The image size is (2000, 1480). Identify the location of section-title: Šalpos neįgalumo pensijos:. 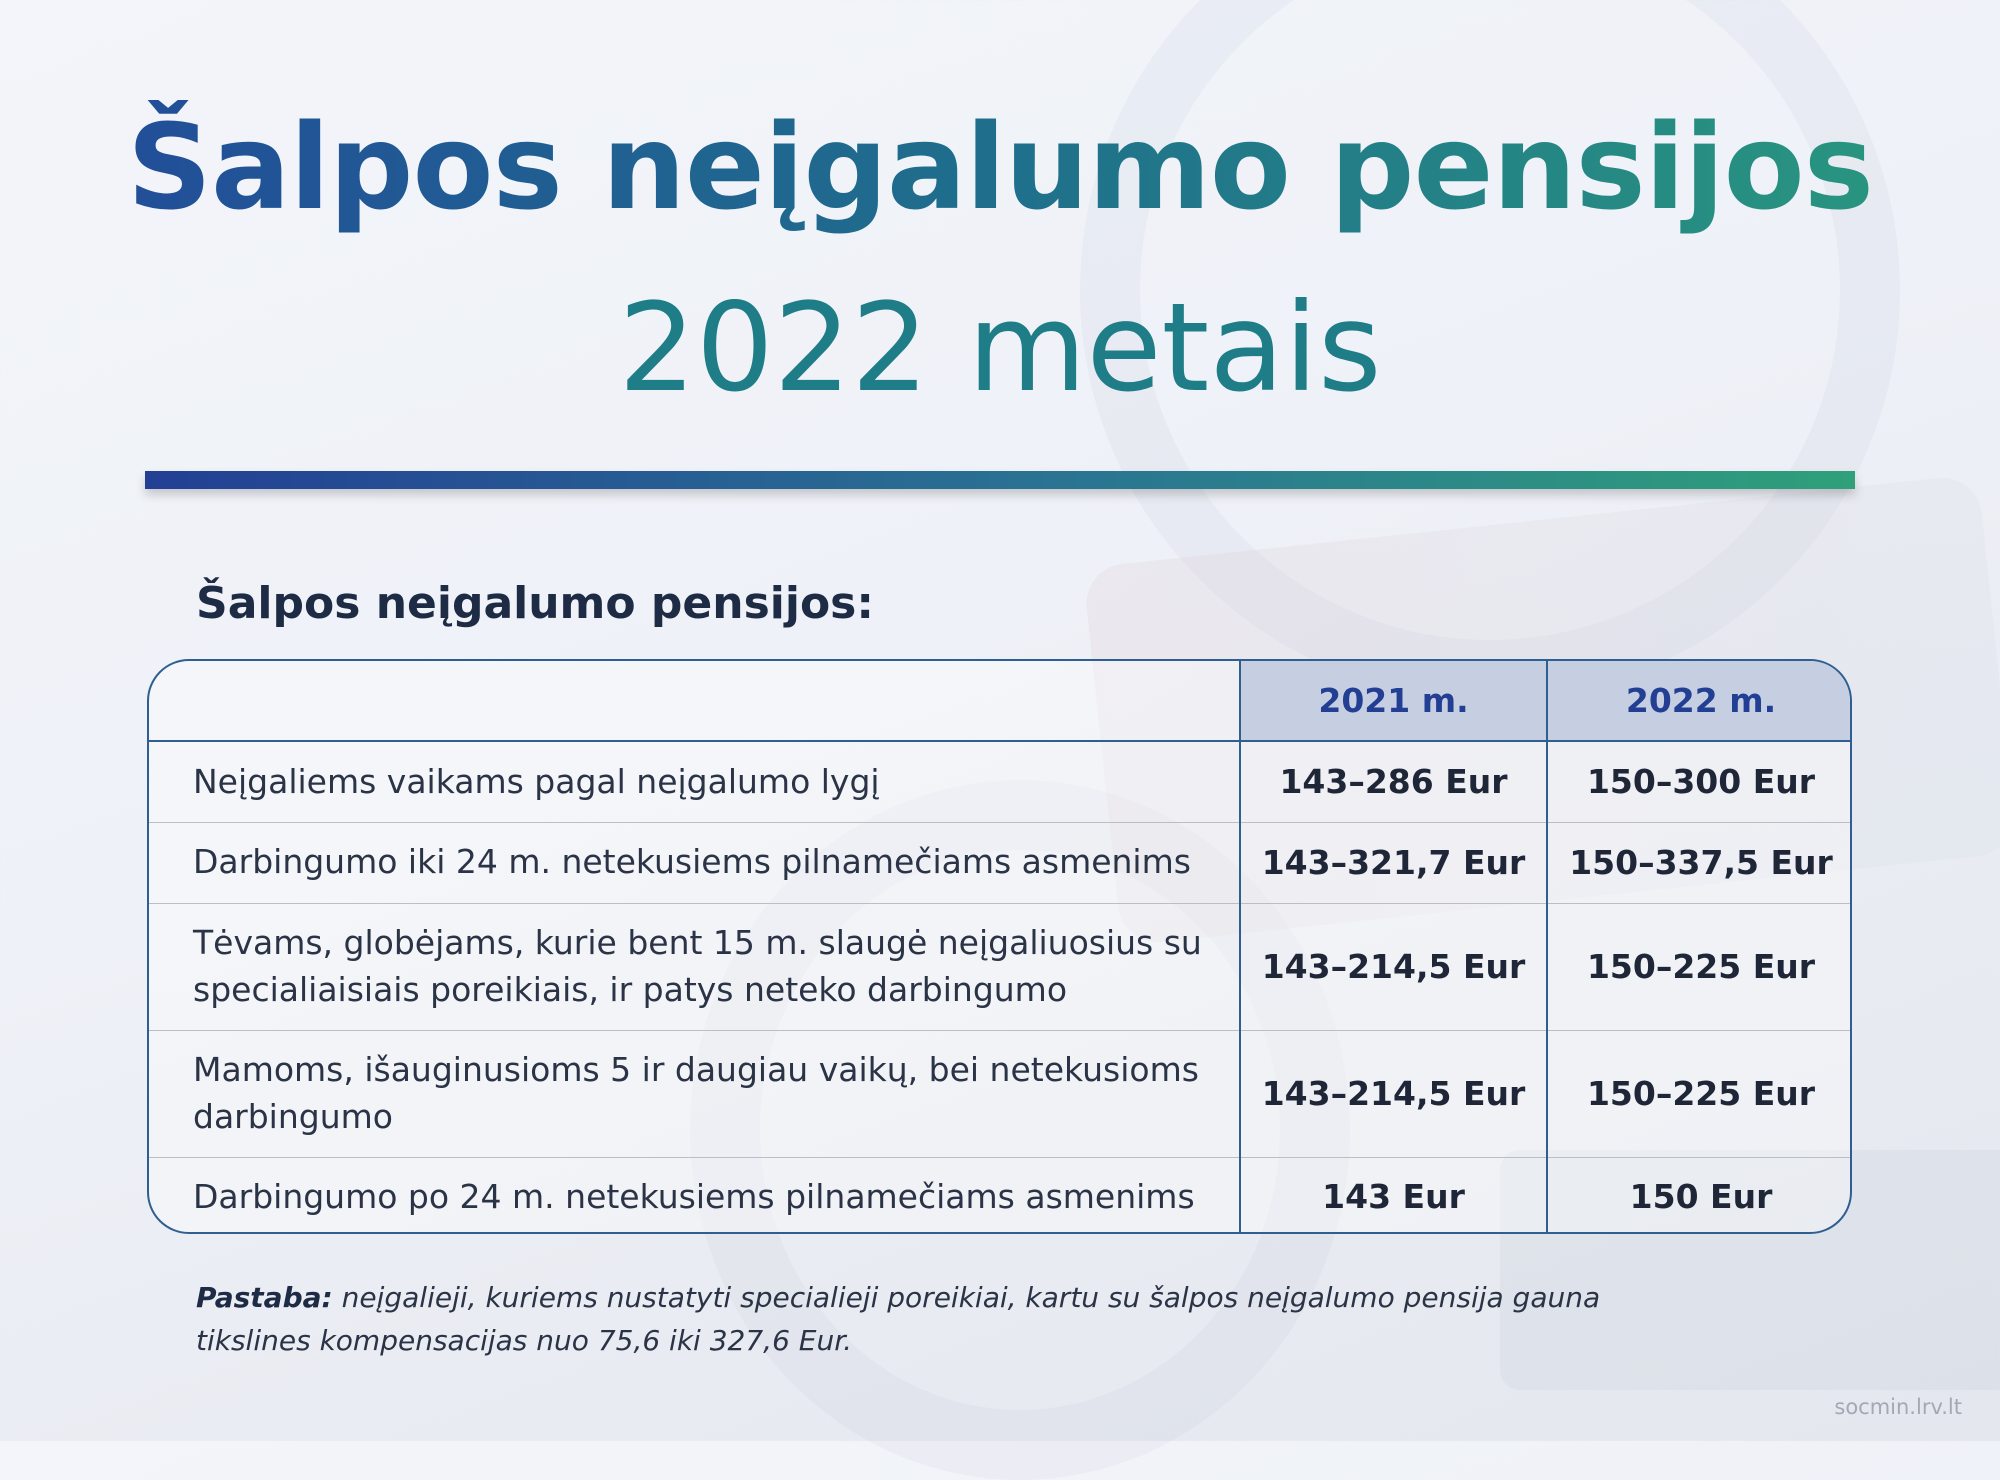
(535, 603).